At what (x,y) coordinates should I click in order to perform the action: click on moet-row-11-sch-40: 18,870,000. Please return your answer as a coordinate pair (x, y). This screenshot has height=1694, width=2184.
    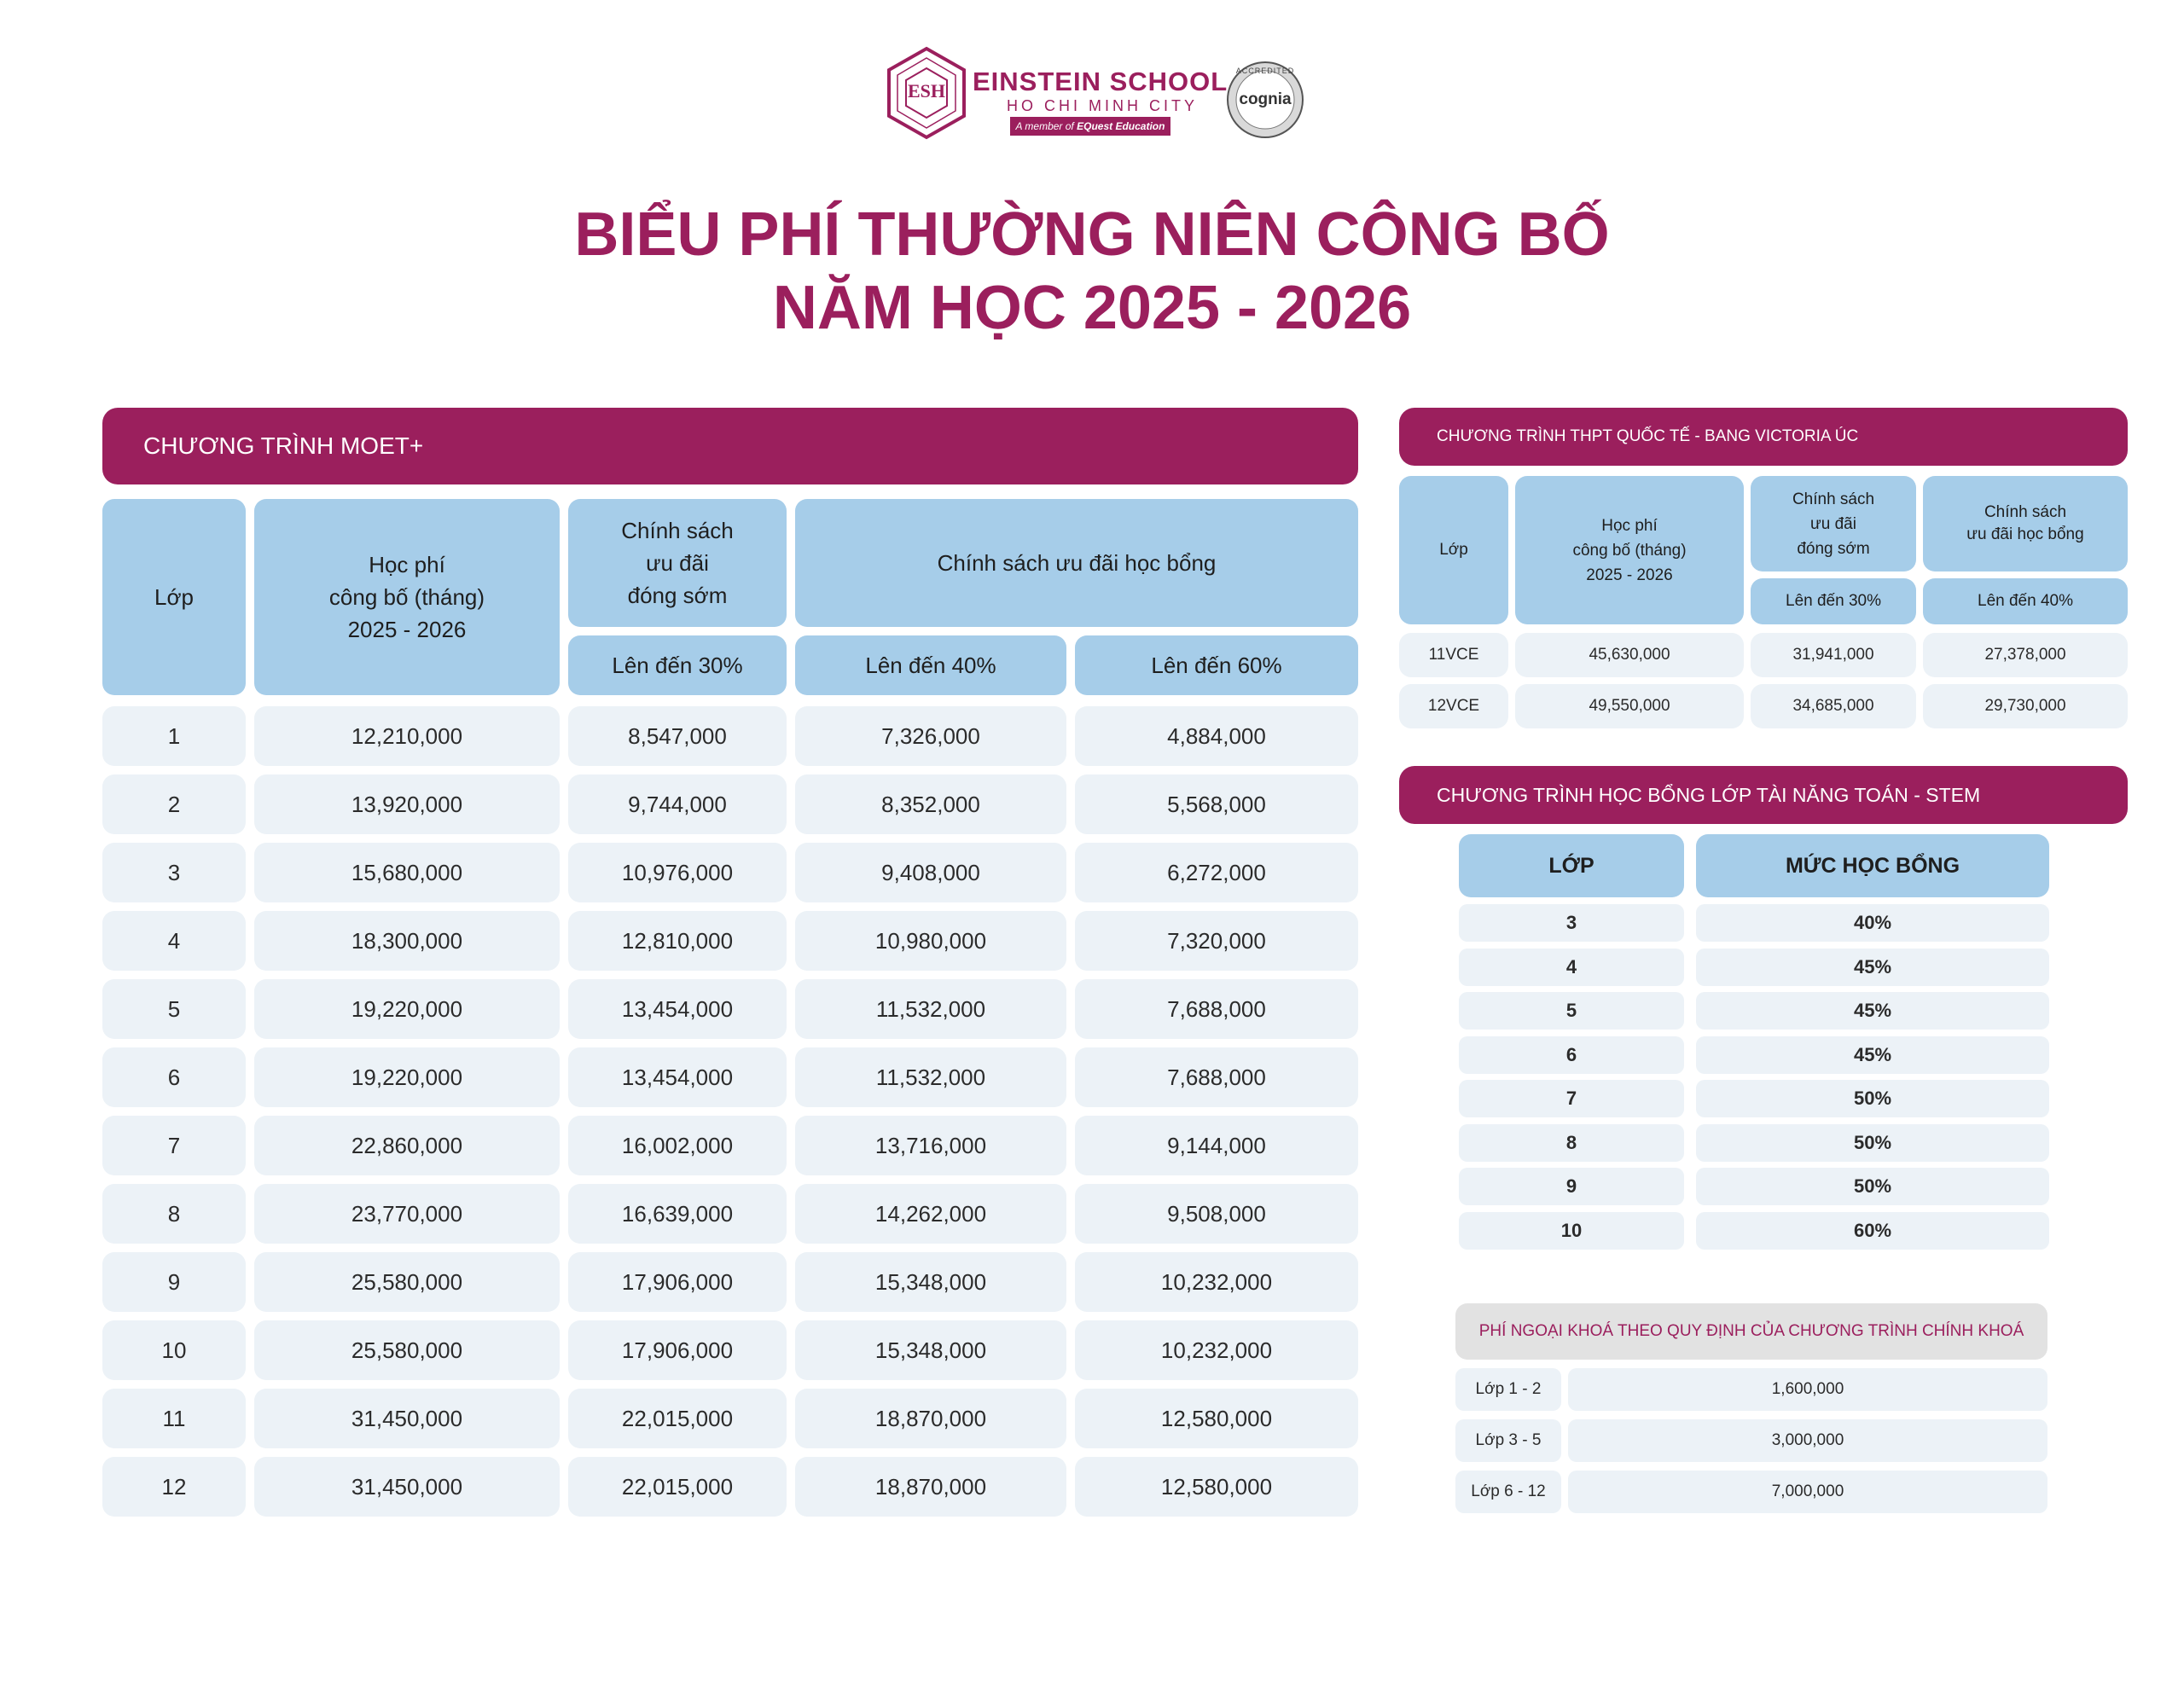
    Looking at the image, I should click on (931, 1418).